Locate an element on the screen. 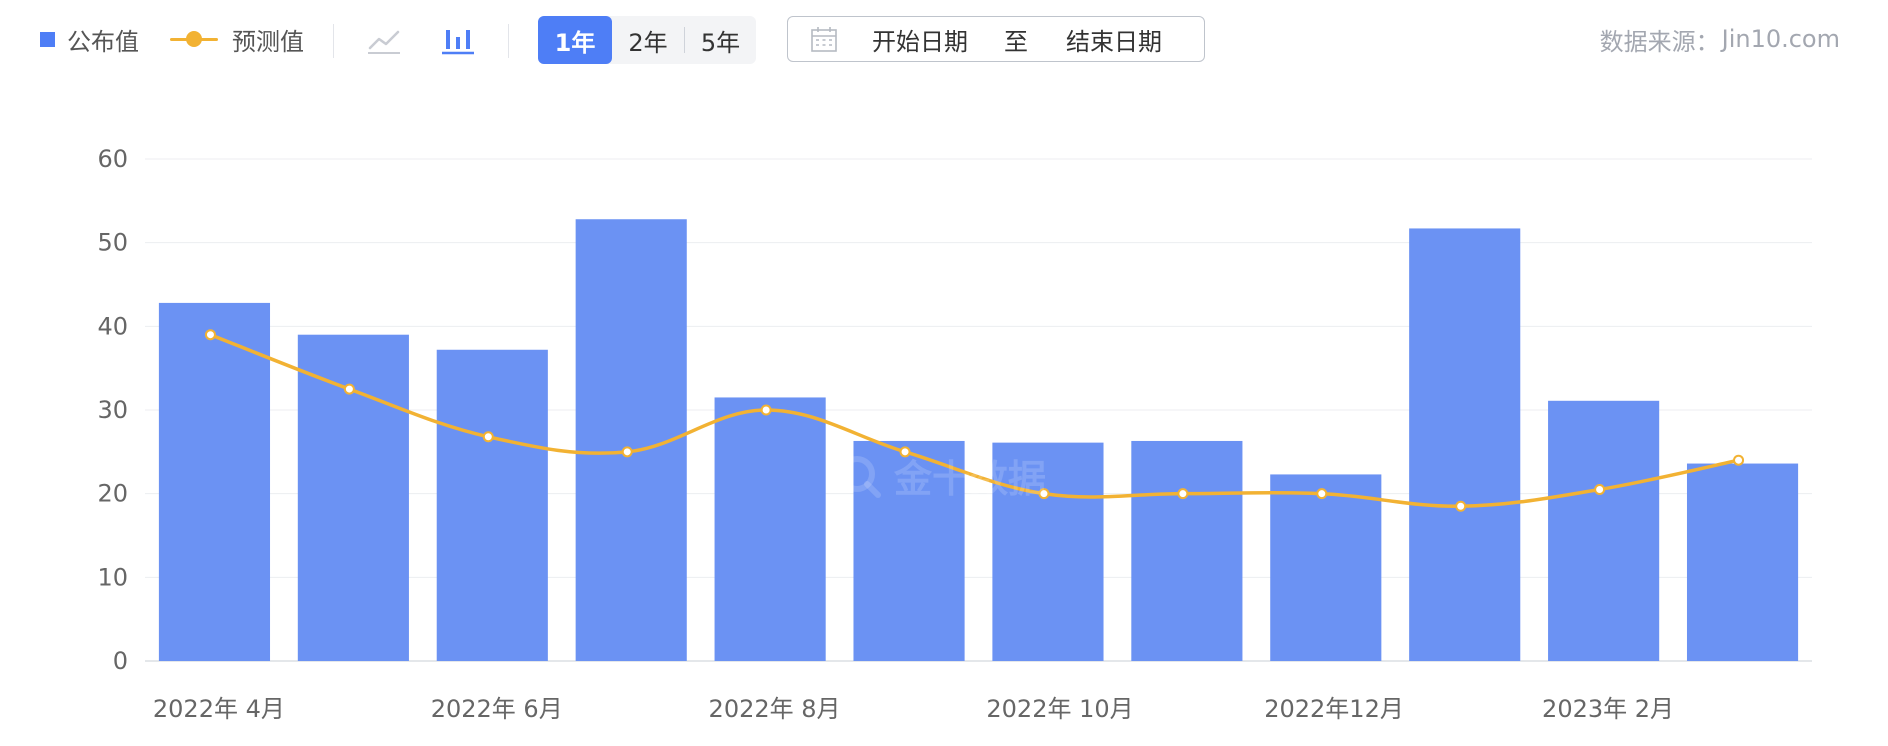  watermark: 金十数据 is located at coordinates (941, 475).